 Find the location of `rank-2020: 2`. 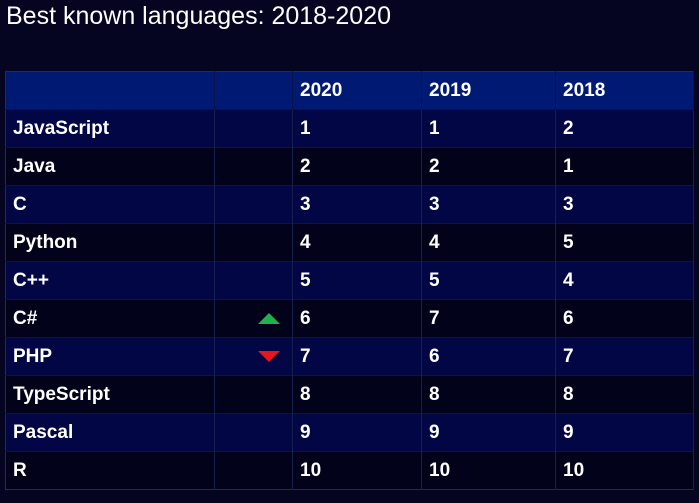

rank-2020: 2 is located at coordinates (357, 166).